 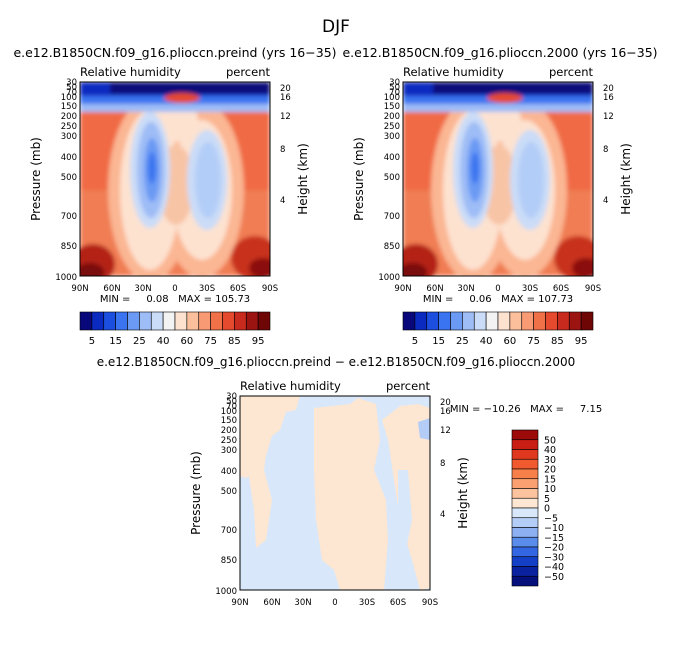 What do you see at coordinates (547, 509) in the screenshot?
I see `colorbar-label: 0` at bounding box center [547, 509].